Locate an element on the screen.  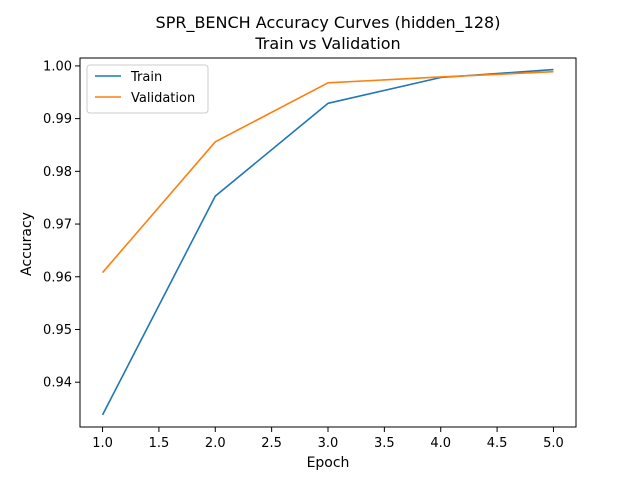
legend-label: Train is located at coordinates (146, 77).